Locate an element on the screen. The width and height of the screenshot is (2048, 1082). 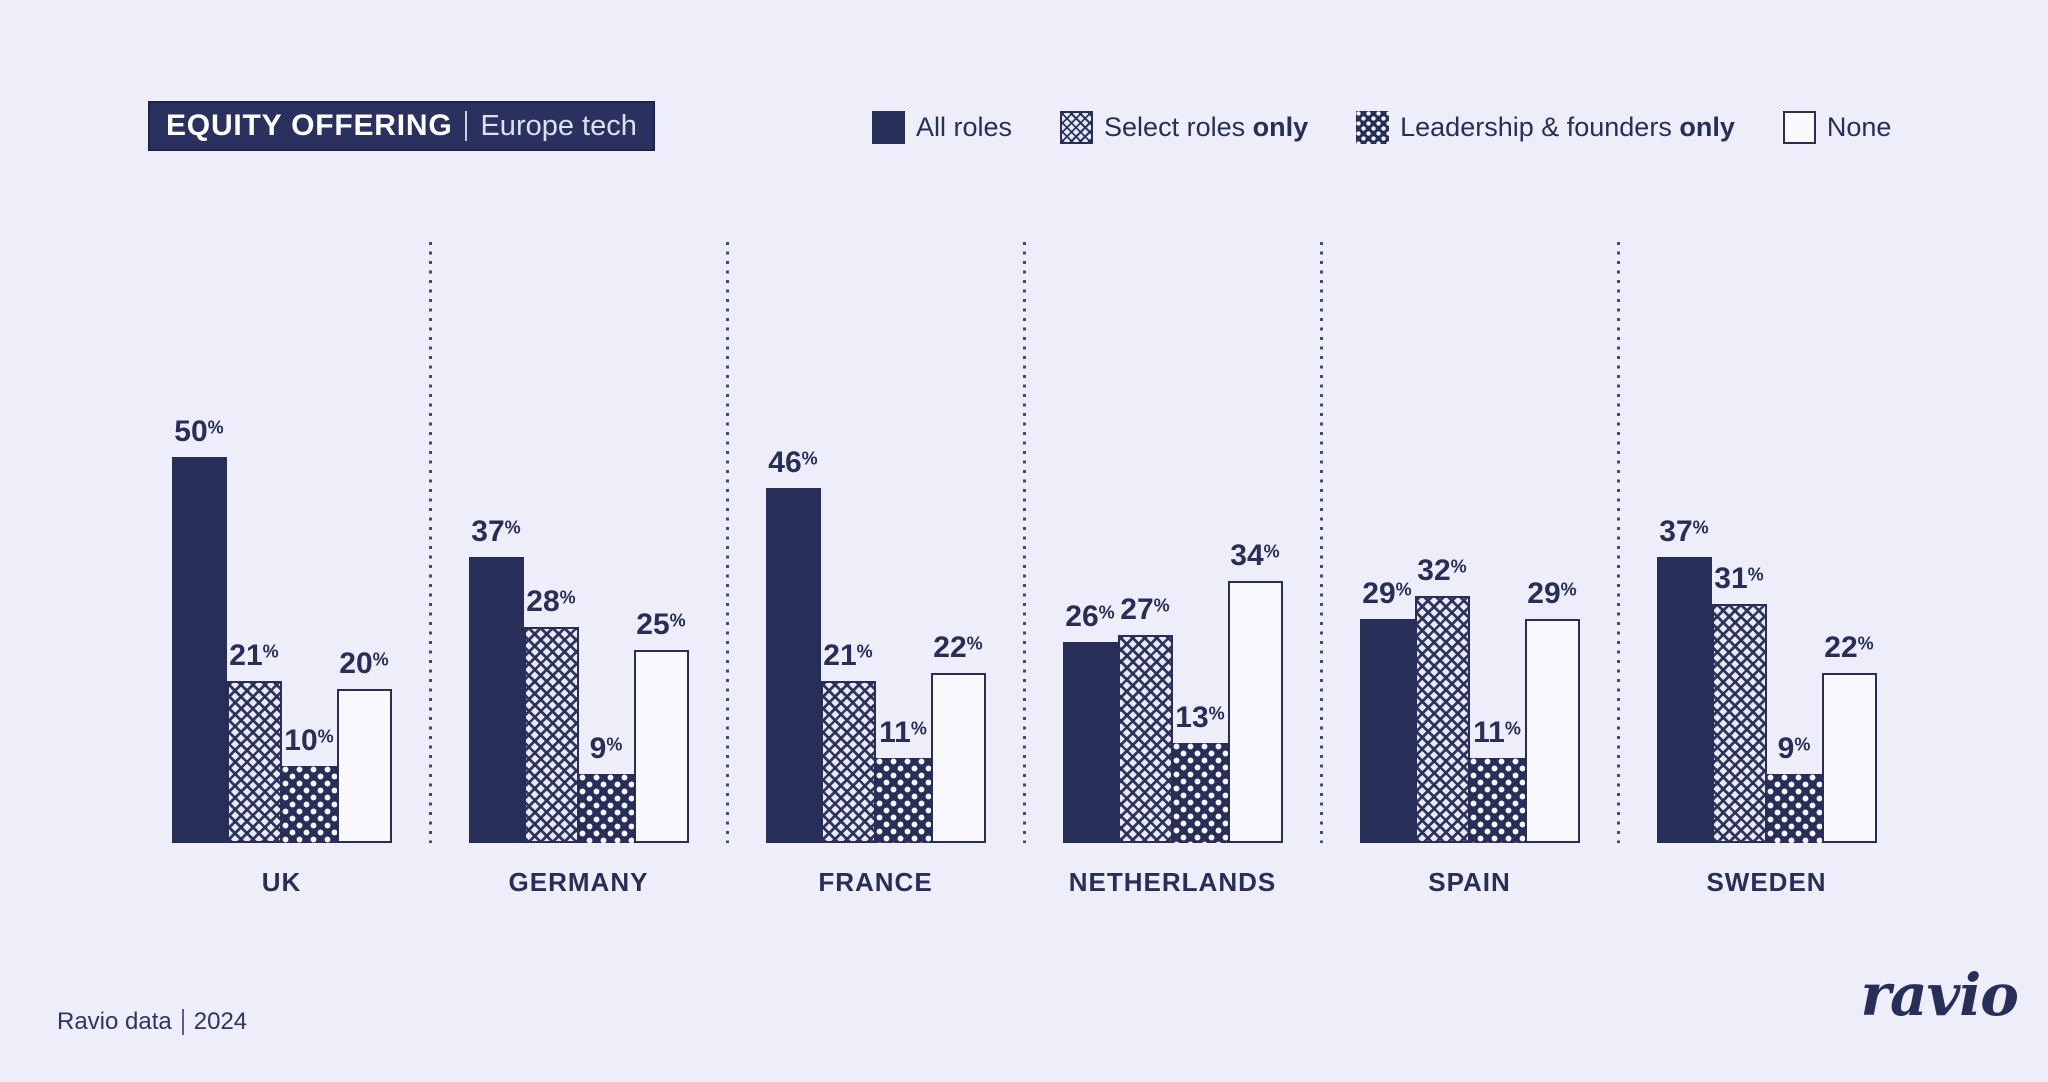
footer-year: 2024 is located at coordinates (220, 1021).